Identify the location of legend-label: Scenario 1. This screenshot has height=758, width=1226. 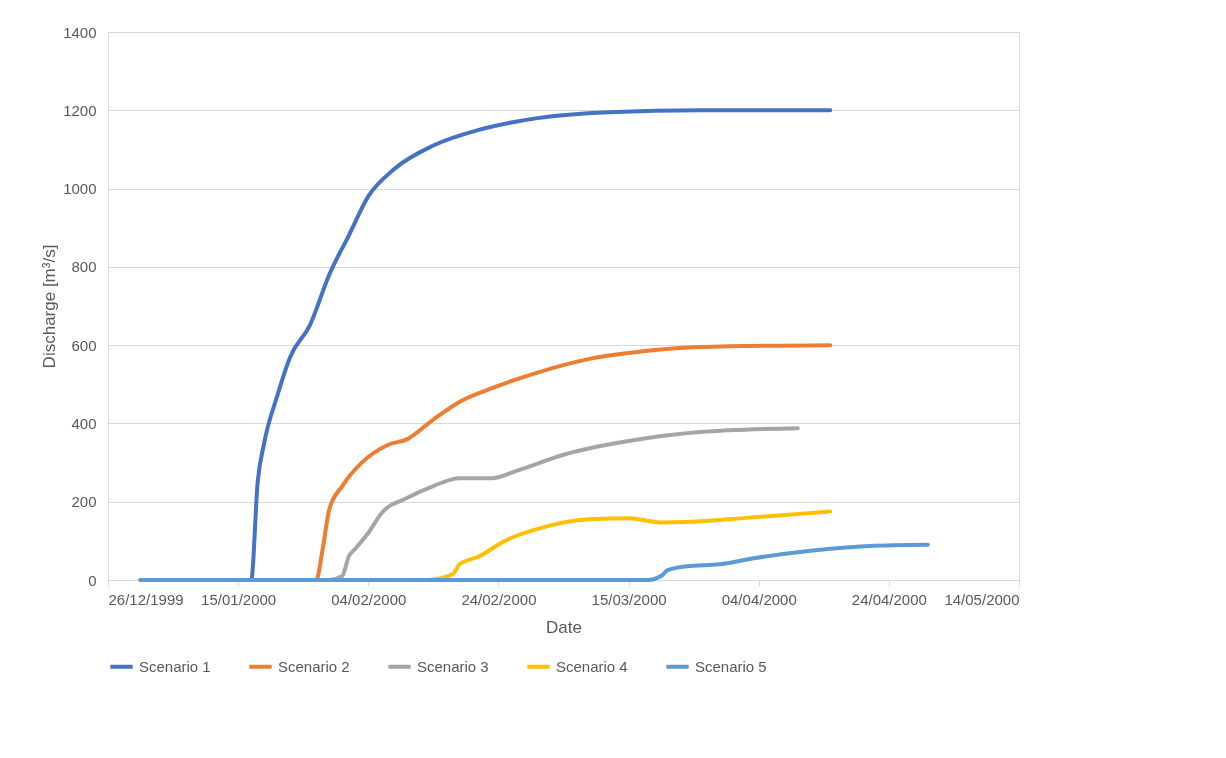
(175, 666).